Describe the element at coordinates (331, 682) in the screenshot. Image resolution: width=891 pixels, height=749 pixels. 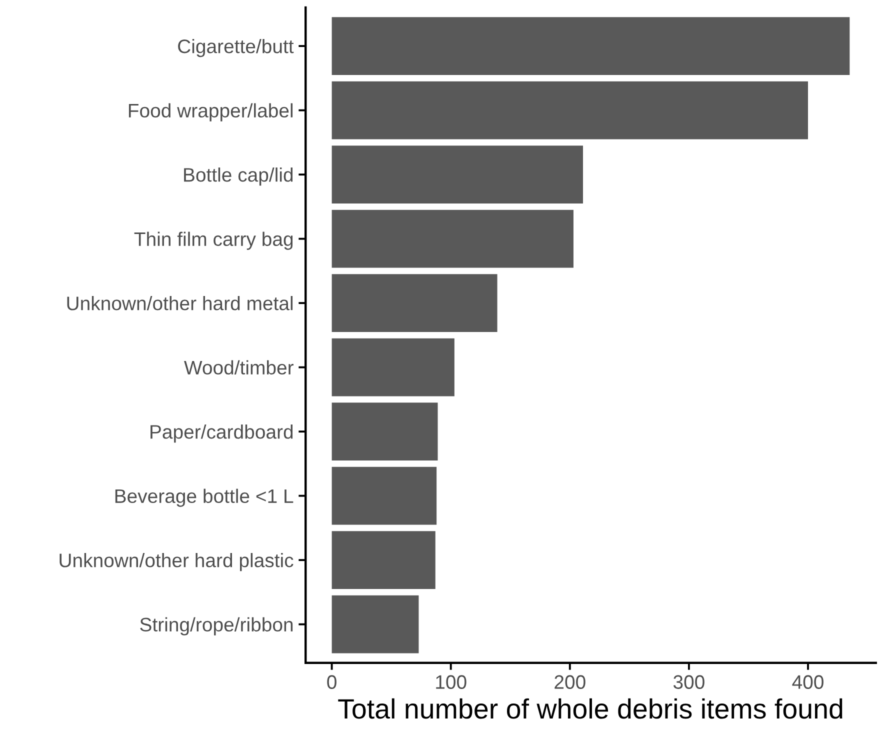
I see `x-tick-label: 0` at that location.